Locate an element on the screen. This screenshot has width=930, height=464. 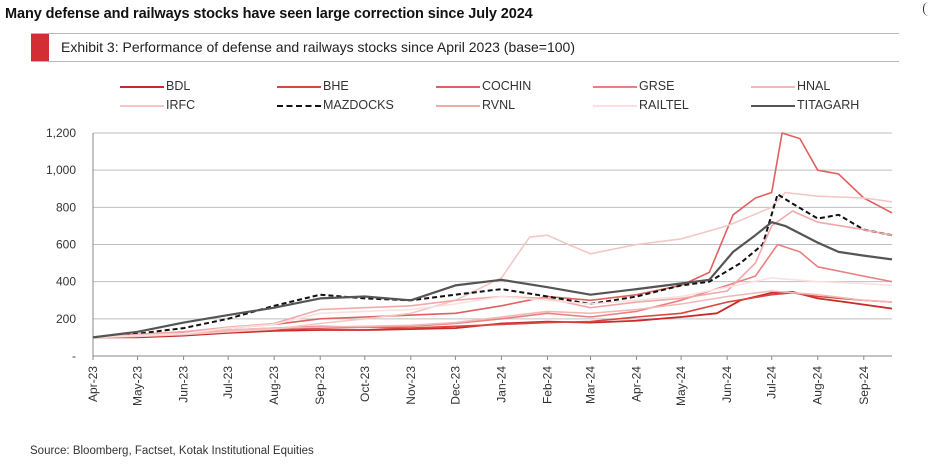
legend-label: HNAL is located at coordinates (814, 86).